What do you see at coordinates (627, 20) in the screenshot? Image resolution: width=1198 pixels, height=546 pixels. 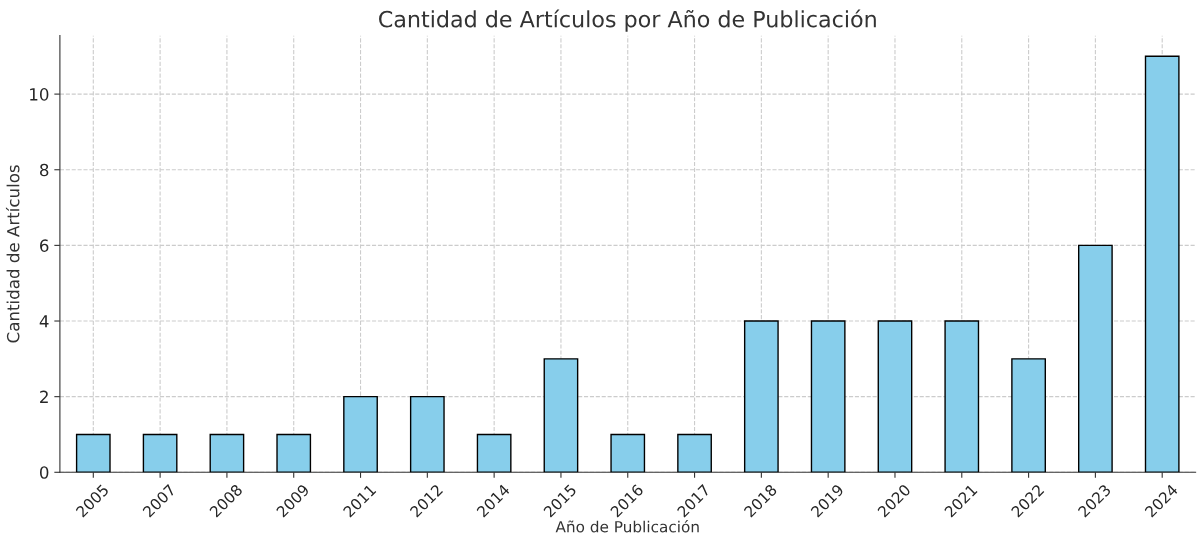 I see `chart-title: Cantidad de Artículos por Año de Publicación` at bounding box center [627, 20].